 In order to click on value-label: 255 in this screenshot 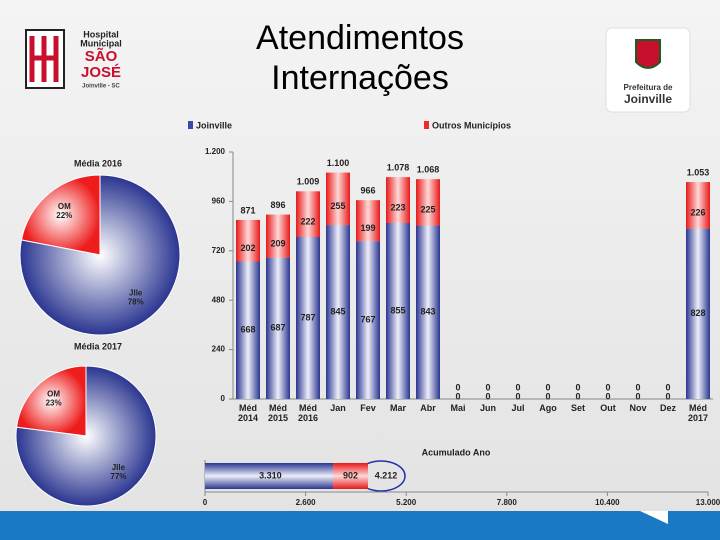, I will do `click(337, 206)`.